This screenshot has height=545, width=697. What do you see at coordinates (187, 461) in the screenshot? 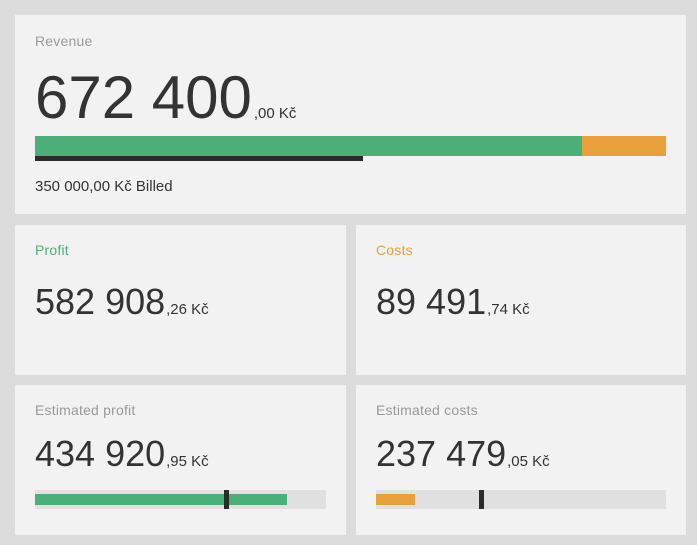
I see `estimated-profit-amount-decimal: ,95 Kč` at bounding box center [187, 461].